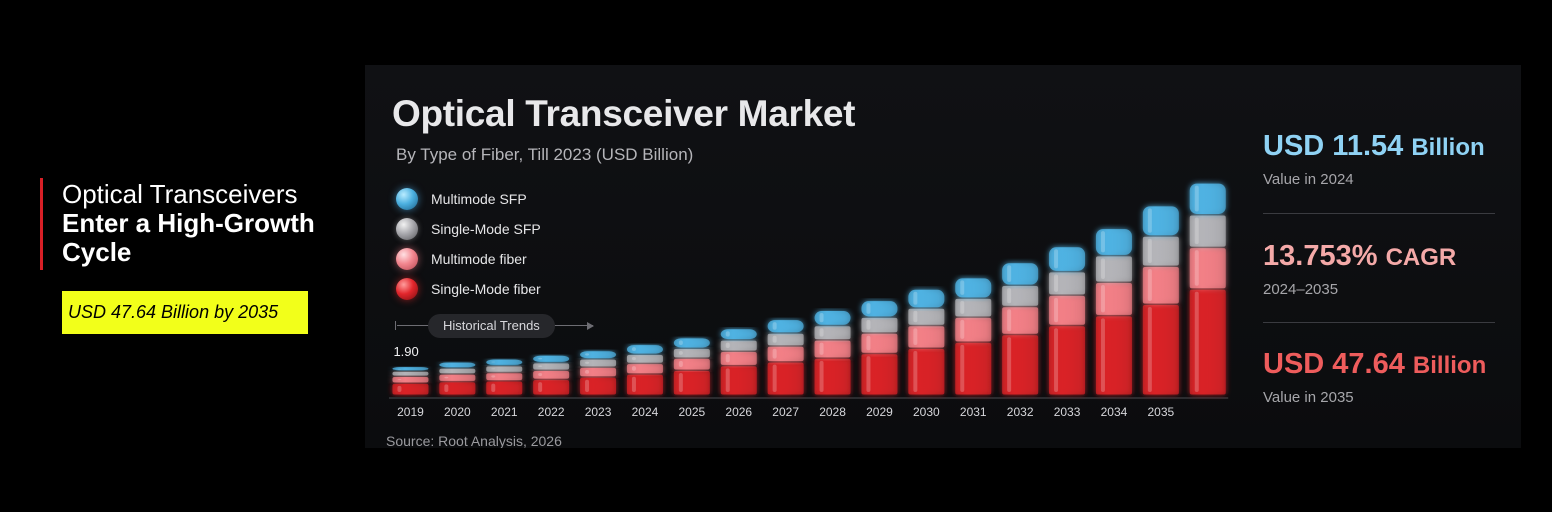 The image size is (1552, 512). Describe the element at coordinates (468, 229) in the screenshot. I see `legend-item-single-mode-sfp: Single-Mode SFP` at that location.